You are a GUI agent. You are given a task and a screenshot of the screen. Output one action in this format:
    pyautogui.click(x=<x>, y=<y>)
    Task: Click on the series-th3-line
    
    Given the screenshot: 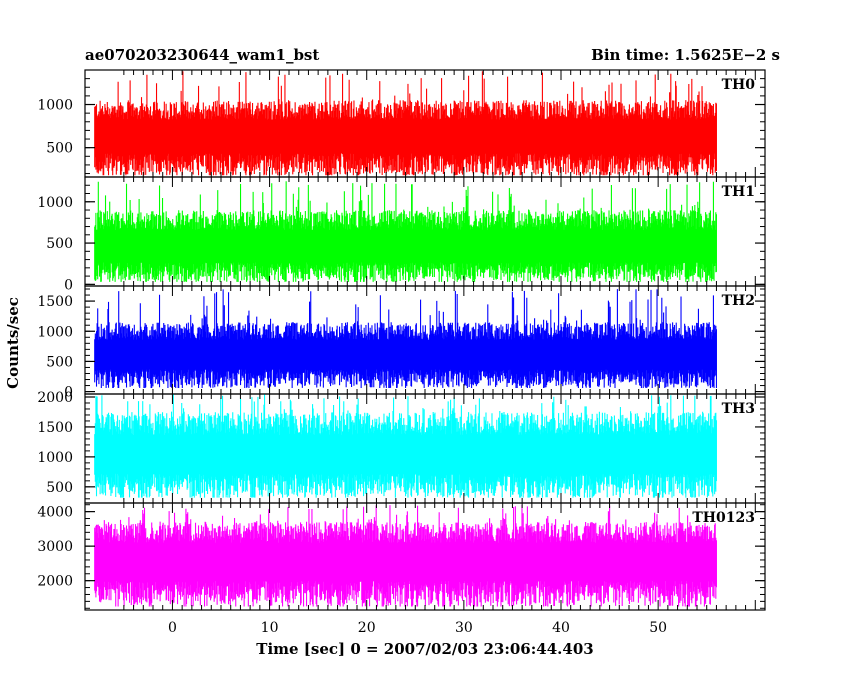 What is the action you would take?
    pyautogui.click(x=405, y=446)
    